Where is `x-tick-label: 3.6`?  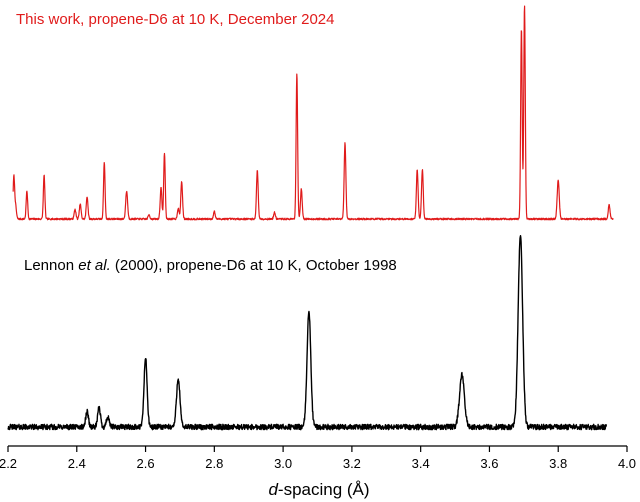
x-tick-label: 3.6 is located at coordinates (489, 463).